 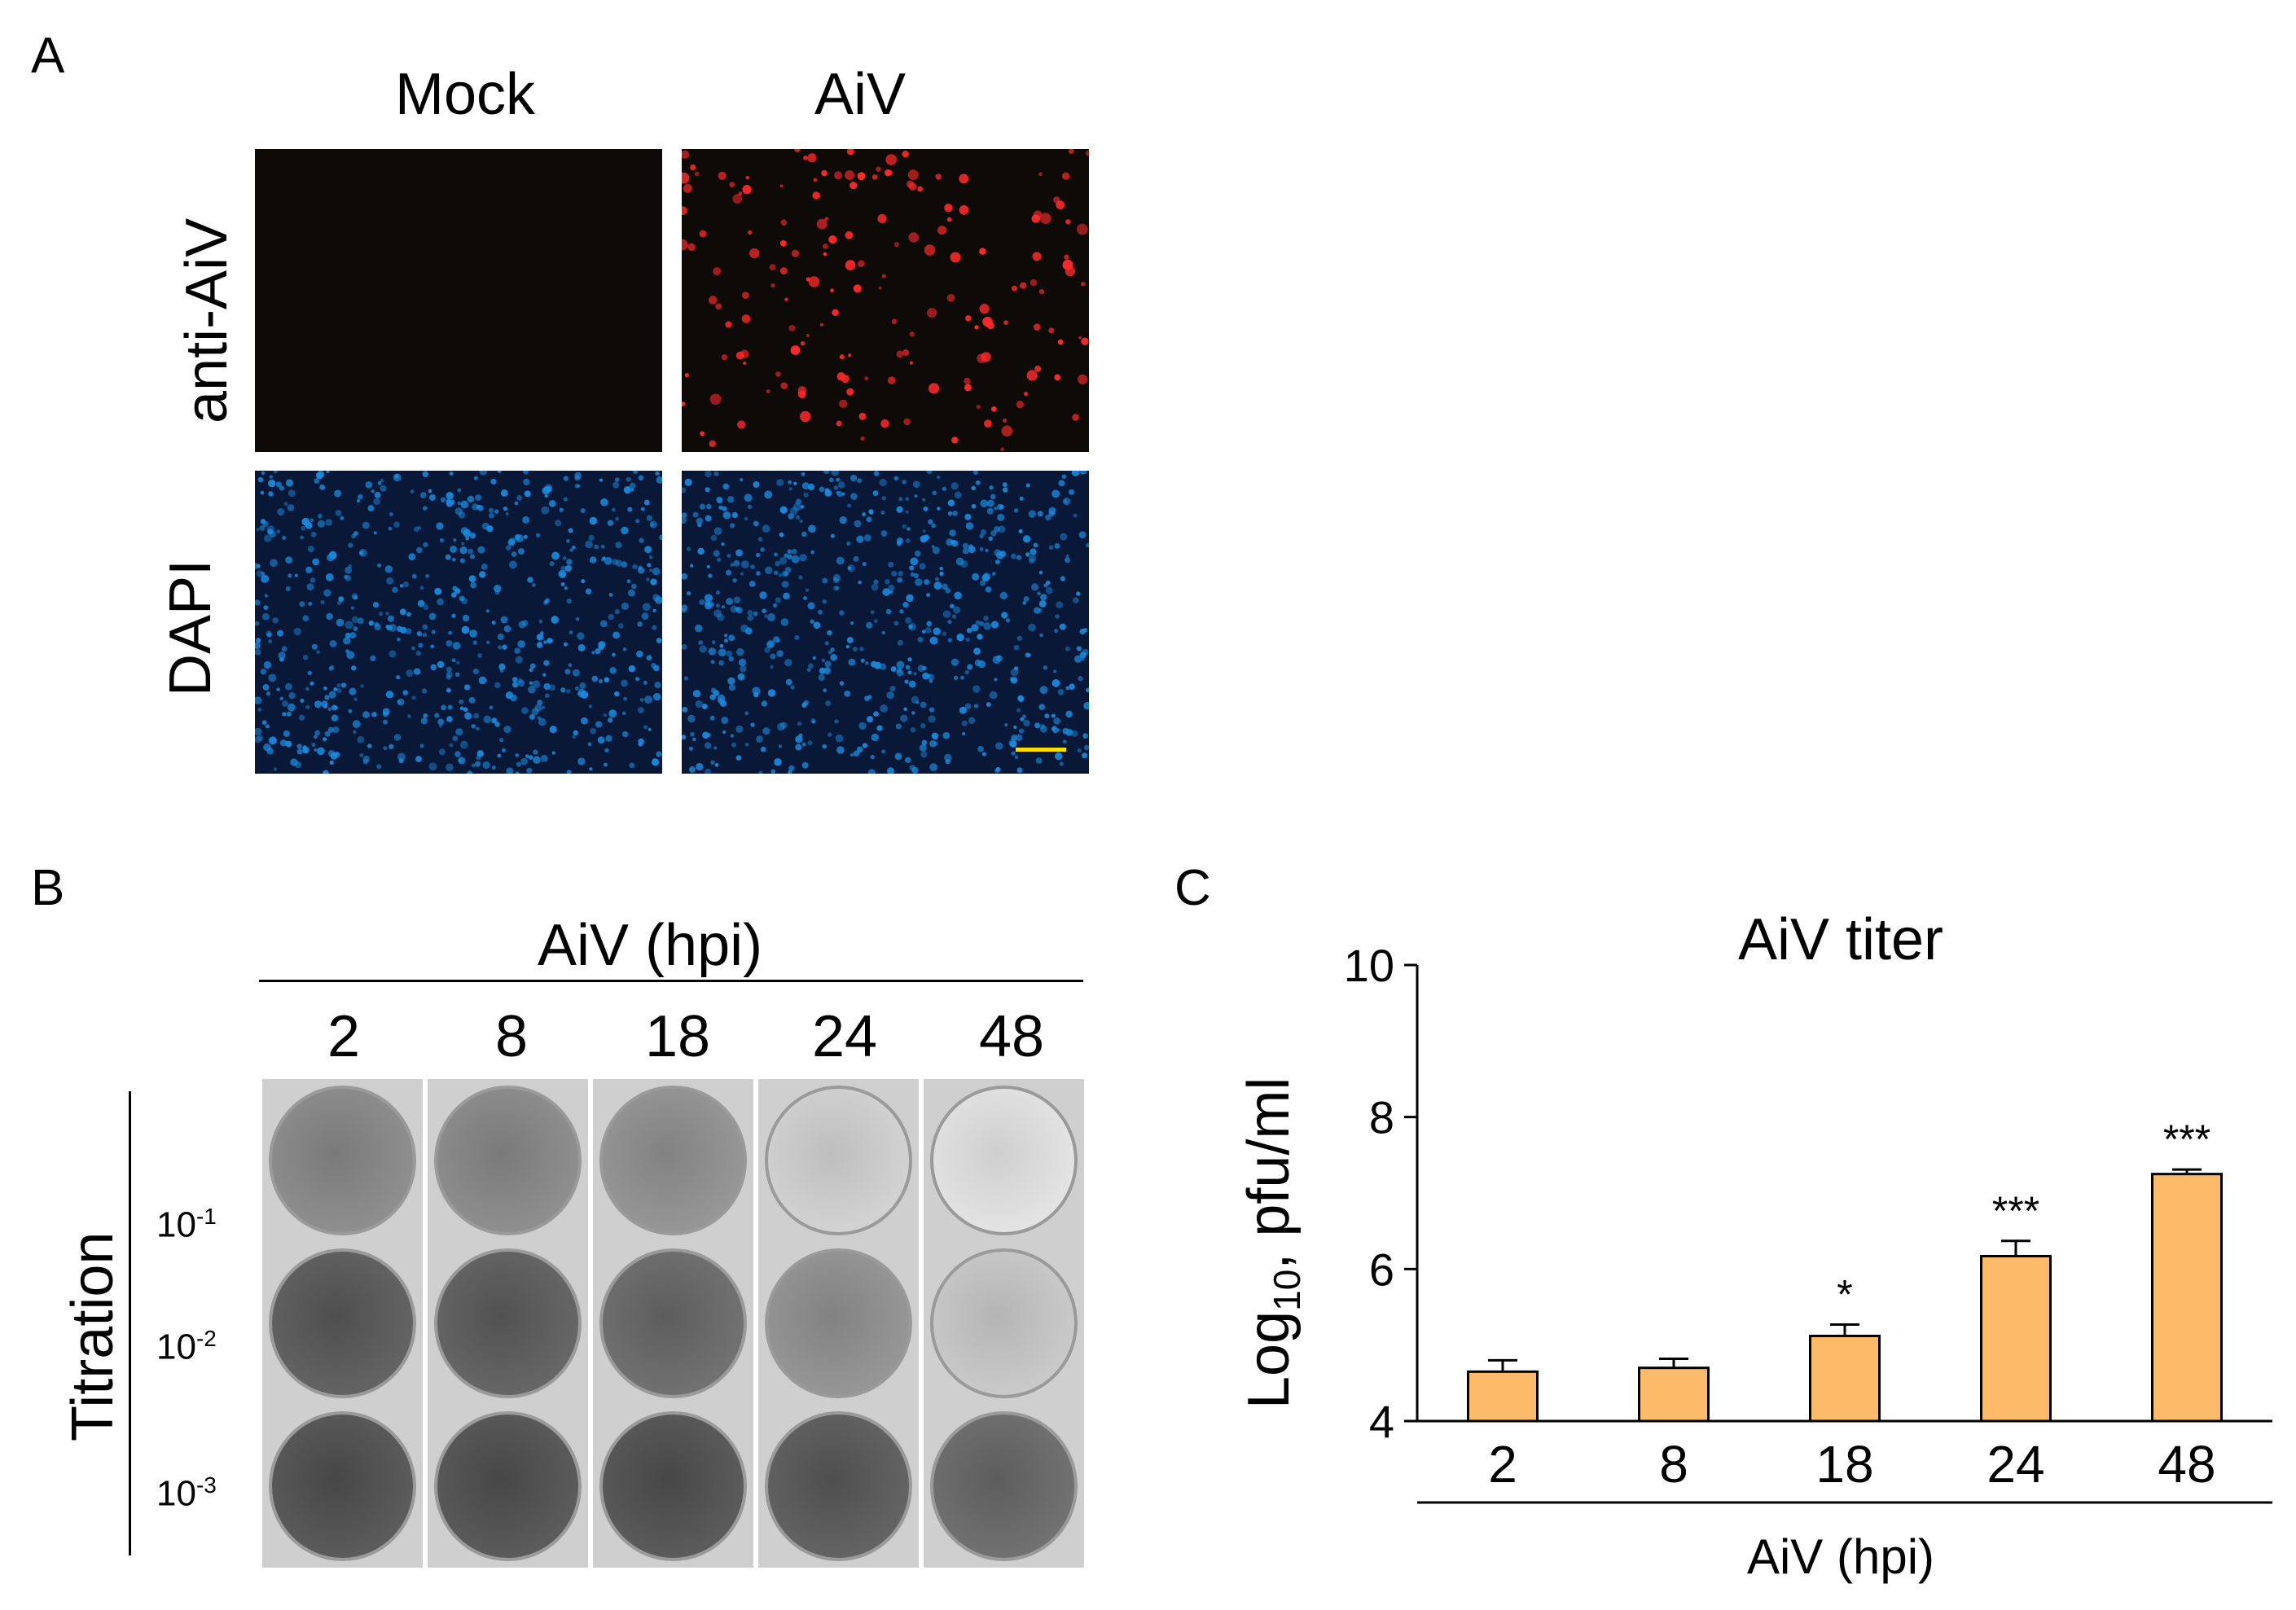 What do you see at coordinates (465, 94) in the screenshot?
I see `mock-header: Mock` at bounding box center [465, 94].